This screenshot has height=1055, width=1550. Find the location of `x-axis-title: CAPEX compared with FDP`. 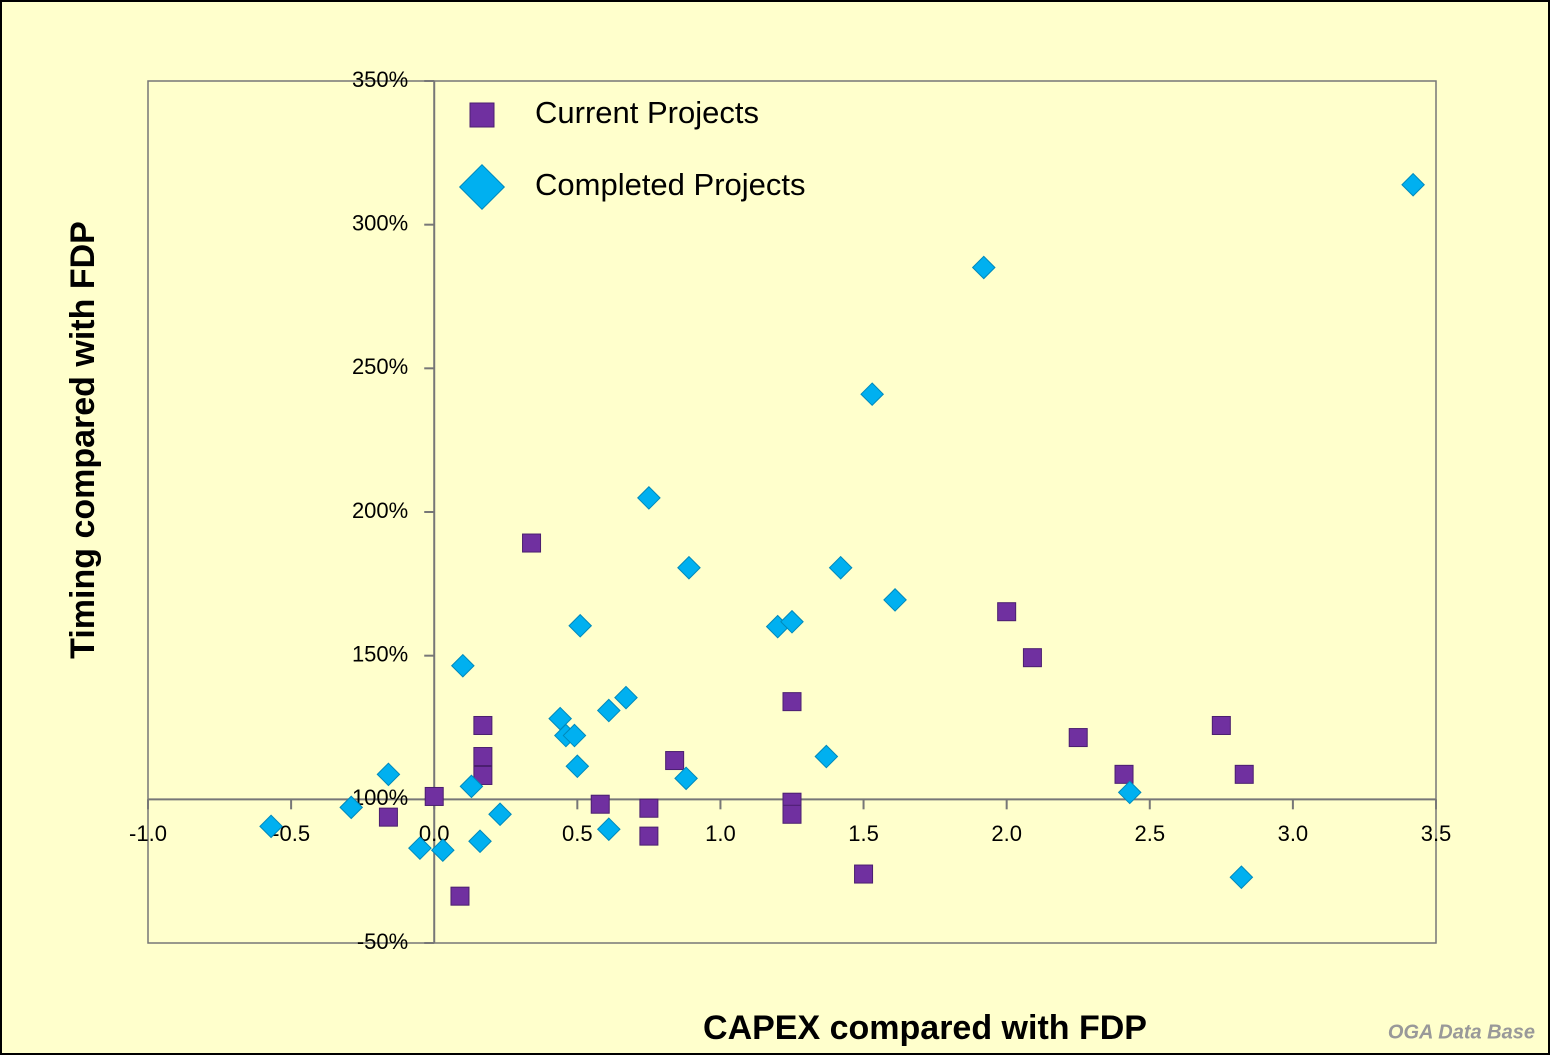

x-axis-title: CAPEX compared with FDP is located at coordinates (925, 1028).